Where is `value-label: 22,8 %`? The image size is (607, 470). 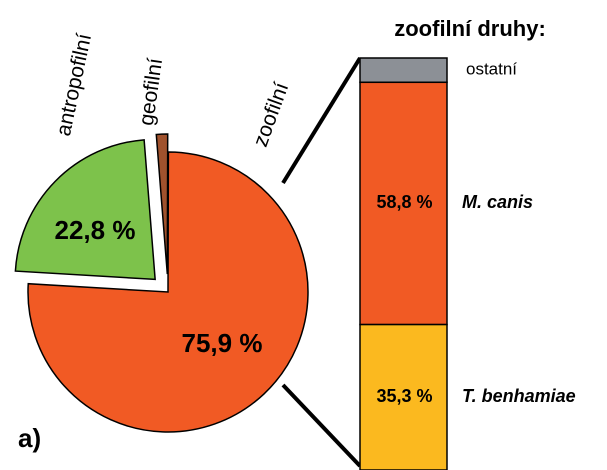
value-label: 22,8 % is located at coordinates (95, 230).